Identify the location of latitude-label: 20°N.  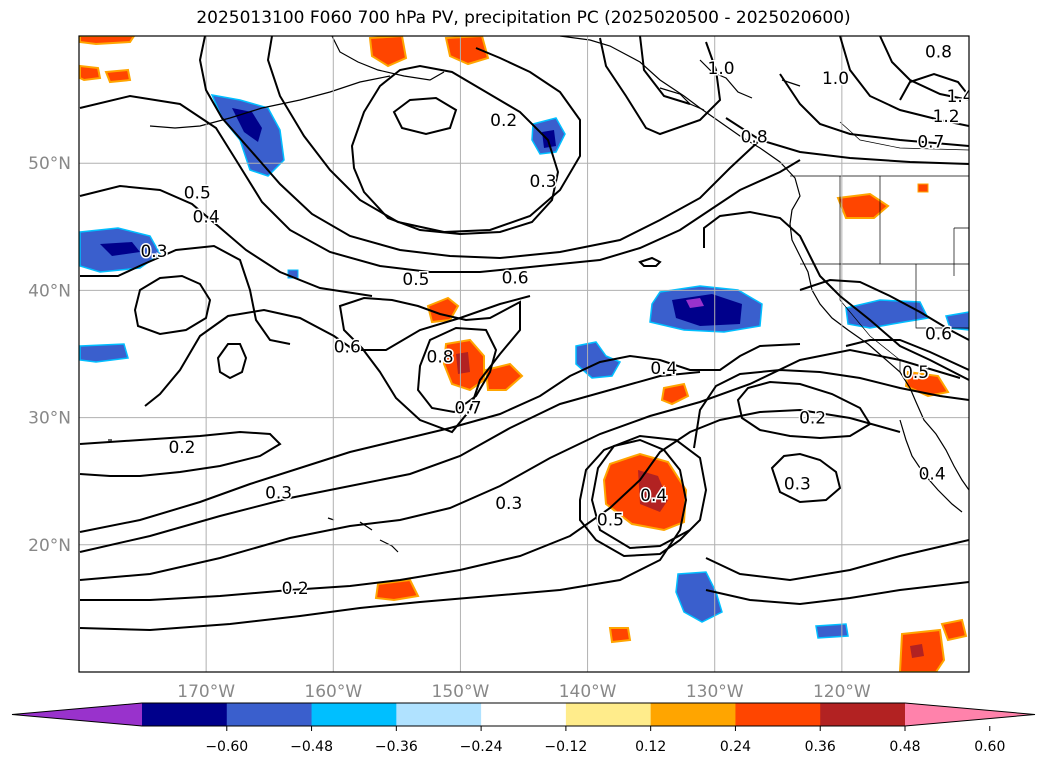
(49, 546).